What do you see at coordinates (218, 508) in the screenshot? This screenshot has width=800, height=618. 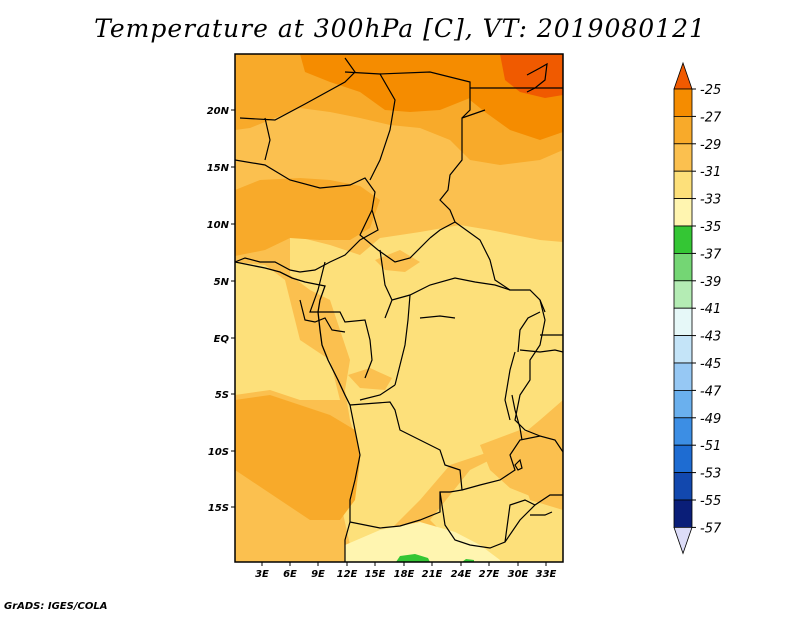 I see `lat-tick-label: 15S` at bounding box center [218, 508].